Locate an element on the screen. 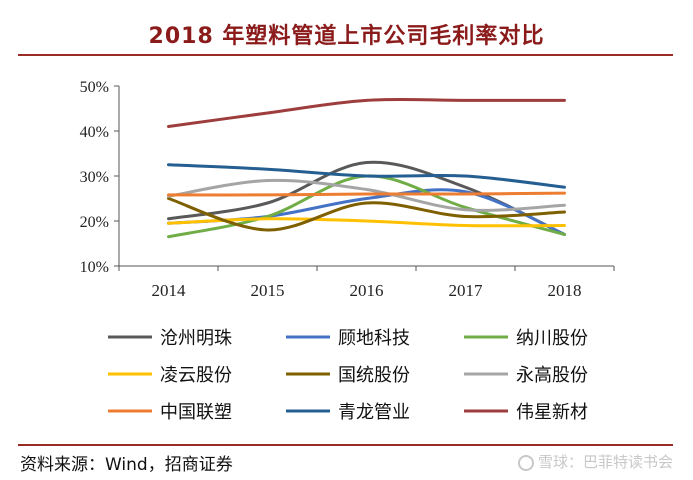 This screenshot has height=480, width=693. y-tick-label: 20% is located at coordinates (94, 222).